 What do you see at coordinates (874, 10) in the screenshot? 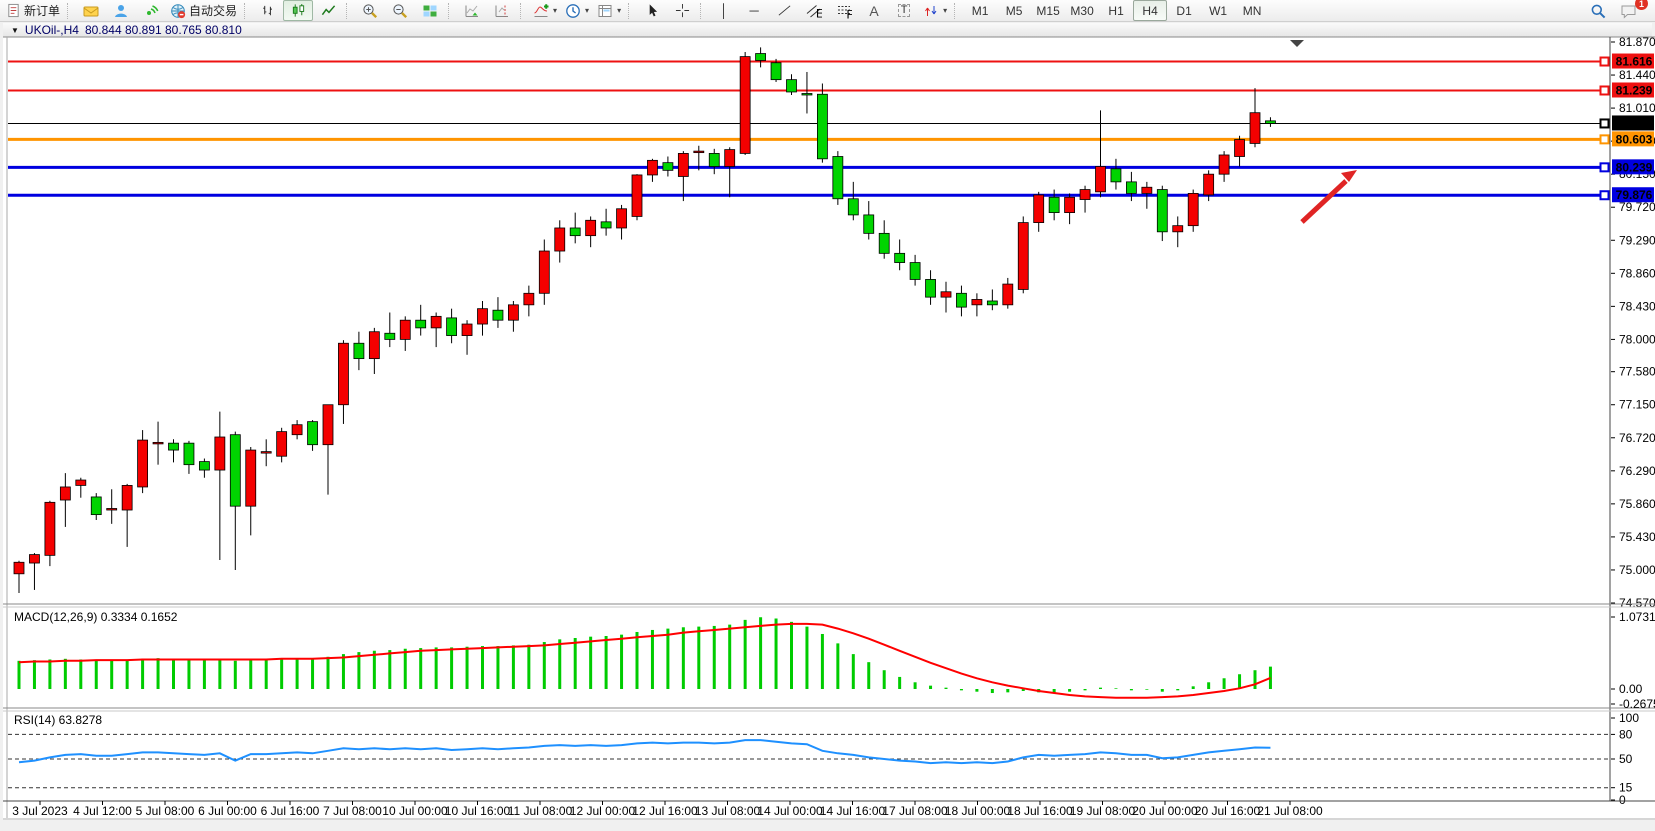
I see `text-button: A` at bounding box center [874, 10].